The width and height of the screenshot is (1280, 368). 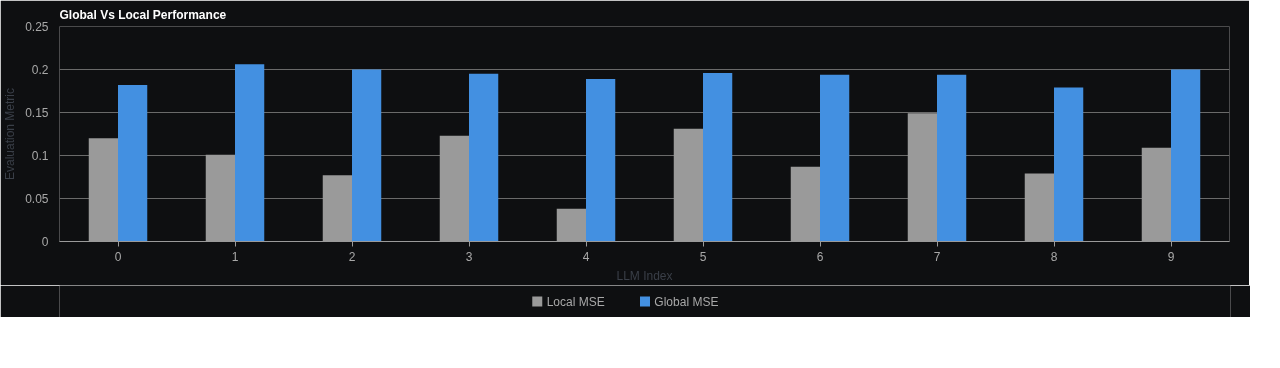 What do you see at coordinates (37, 199) in the screenshot?
I see `y-tick-label: 0.05` at bounding box center [37, 199].